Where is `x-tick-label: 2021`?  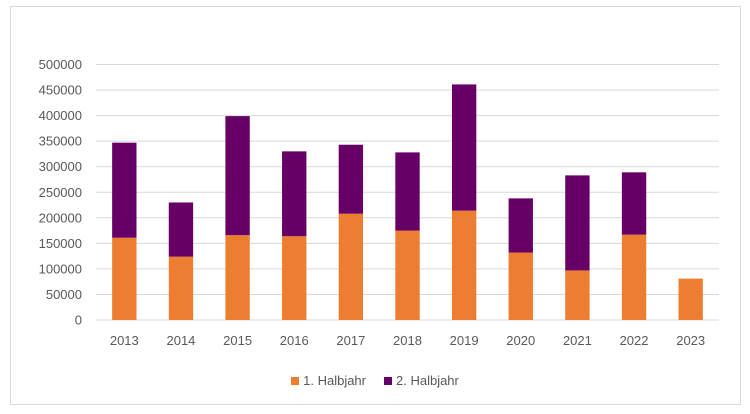 x-tick-label: 2021 is located at coordinates (577, 340).